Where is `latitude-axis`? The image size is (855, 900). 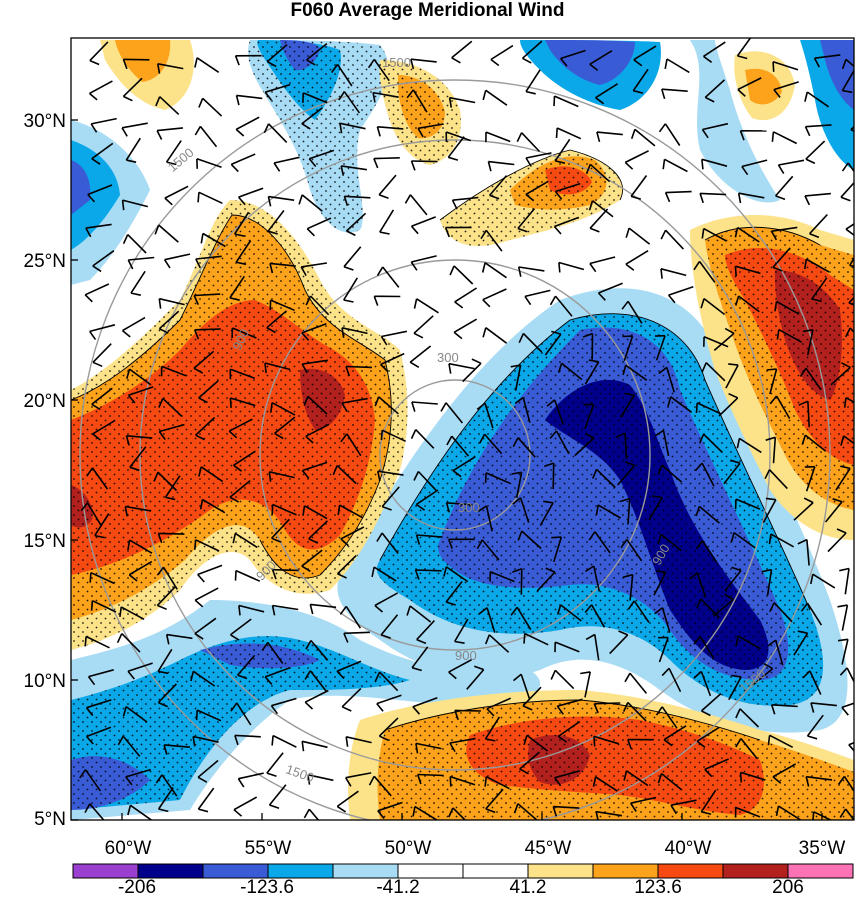
latitude-axis is located at coordinates (74, 470).